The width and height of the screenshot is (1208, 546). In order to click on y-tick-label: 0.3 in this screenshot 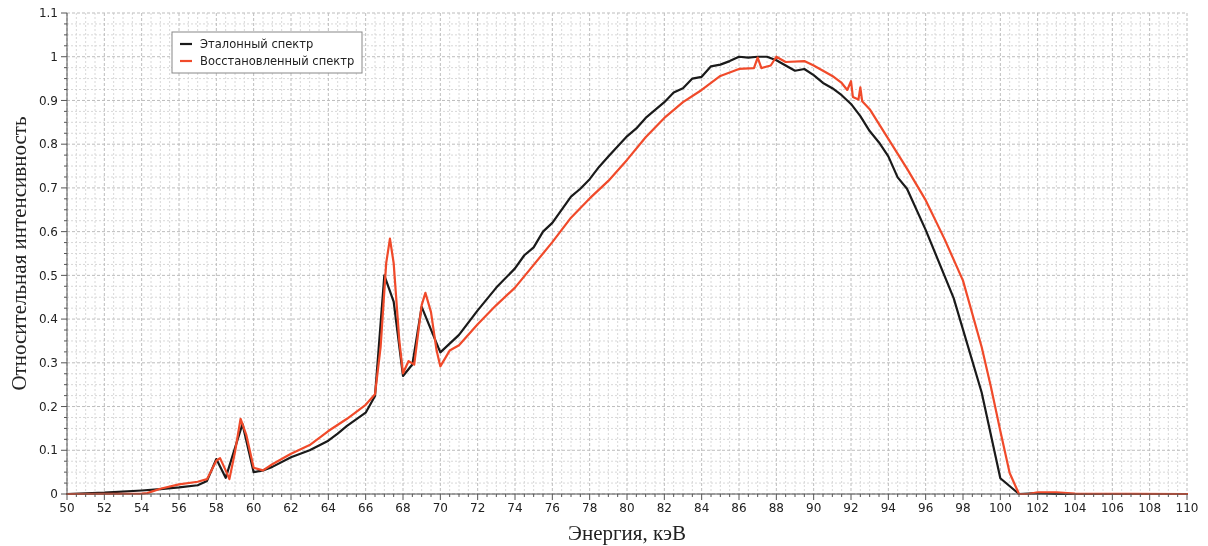, I will do `click(48, 363)`.